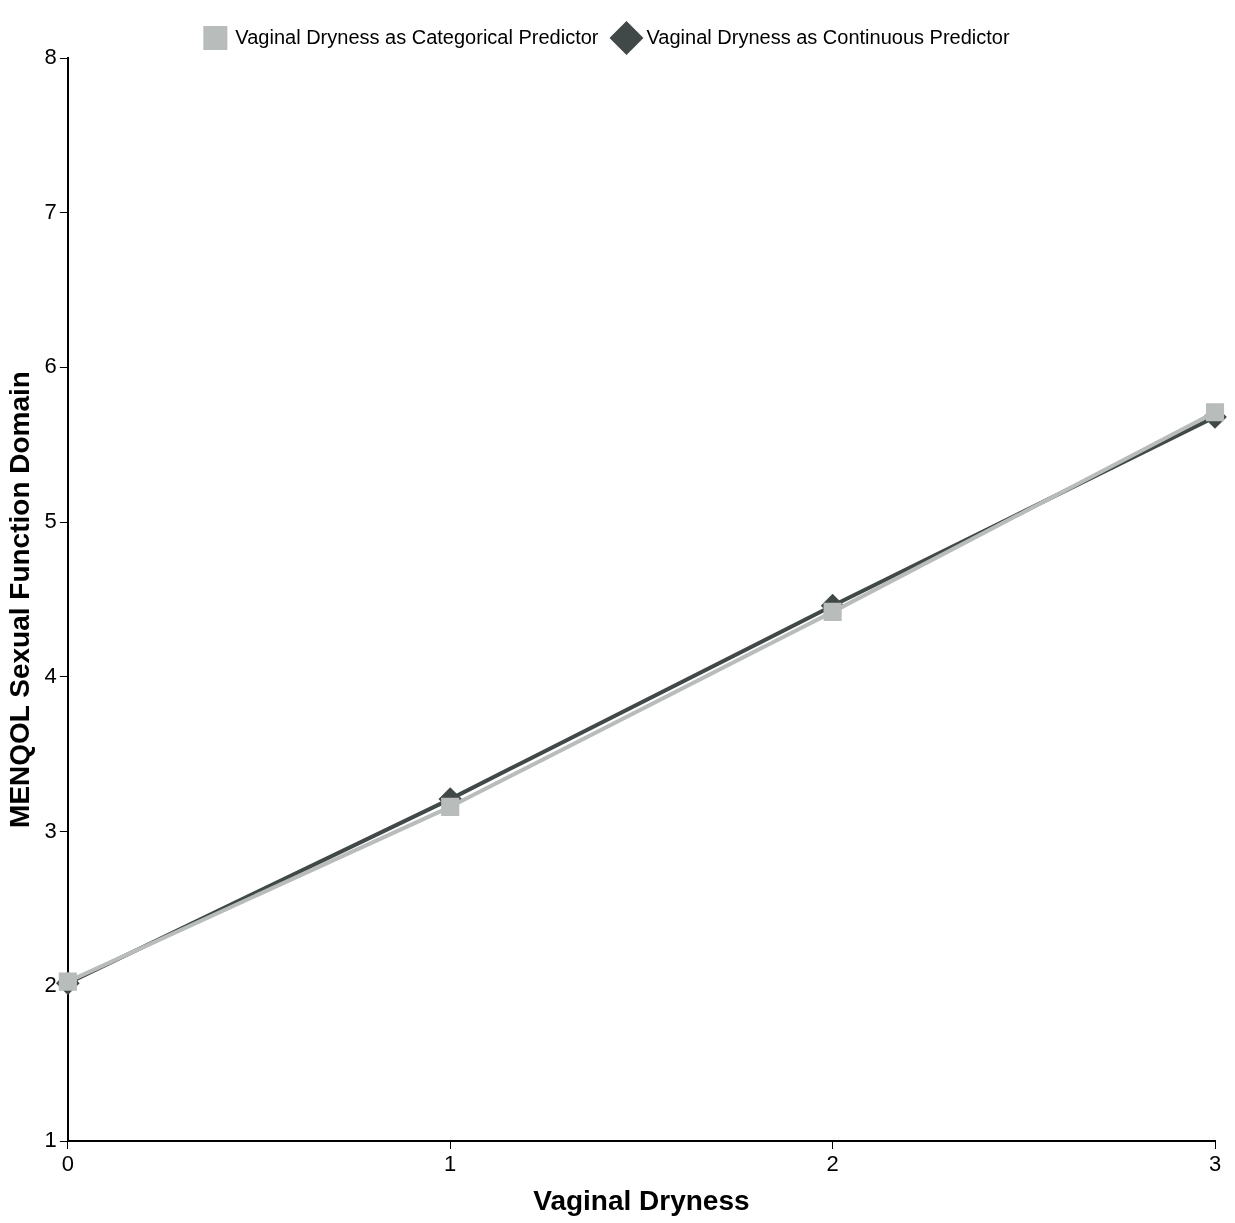  Describe the element at coordinates (50, 57) in the screenshot. I see `y-tick-label: 8` at that location.